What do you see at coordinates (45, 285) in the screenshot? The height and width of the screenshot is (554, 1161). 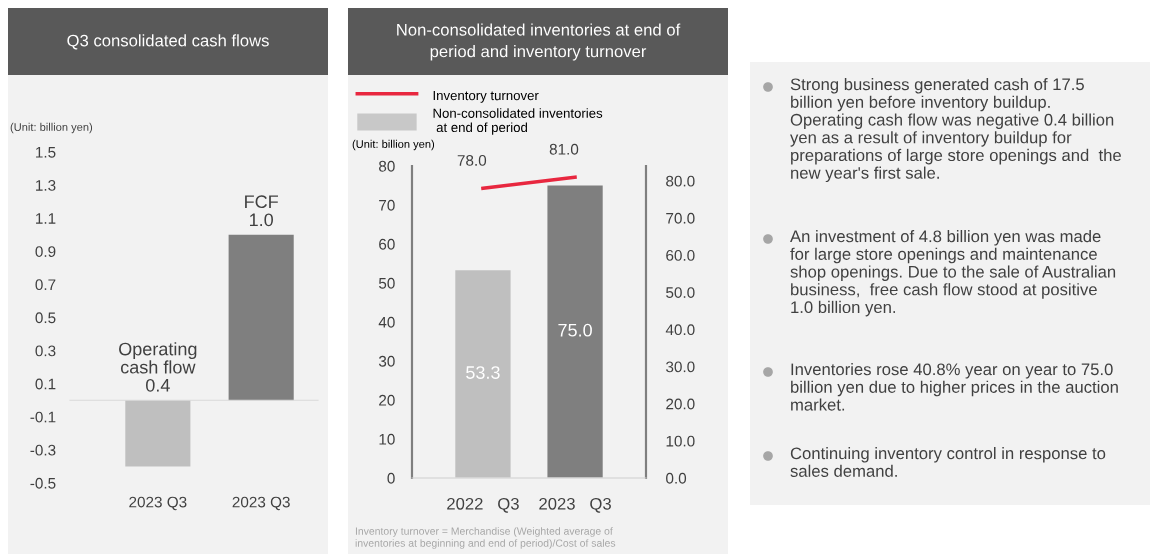 I see `y-tick-label: 0.7` at bounding box center [45, 285].